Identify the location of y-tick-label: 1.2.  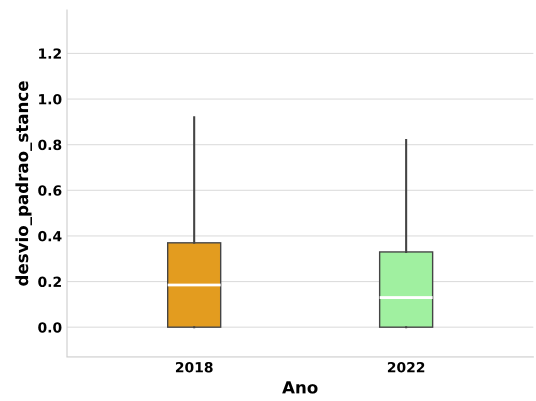
(50, 53).